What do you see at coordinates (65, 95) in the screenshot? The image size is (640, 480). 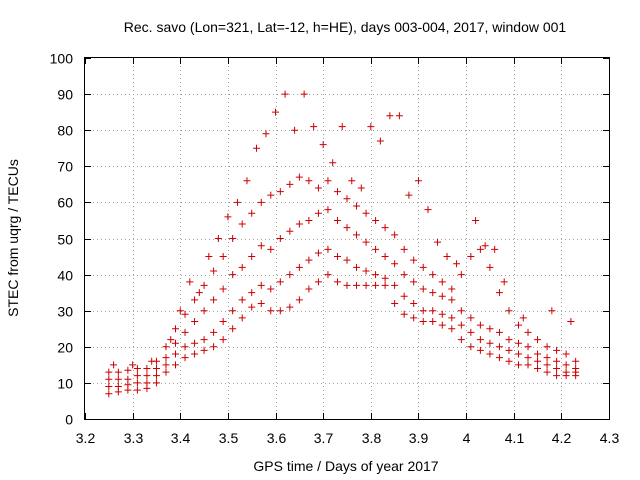 I see `y-tick-label: 90` at bounding box center [65, 95].